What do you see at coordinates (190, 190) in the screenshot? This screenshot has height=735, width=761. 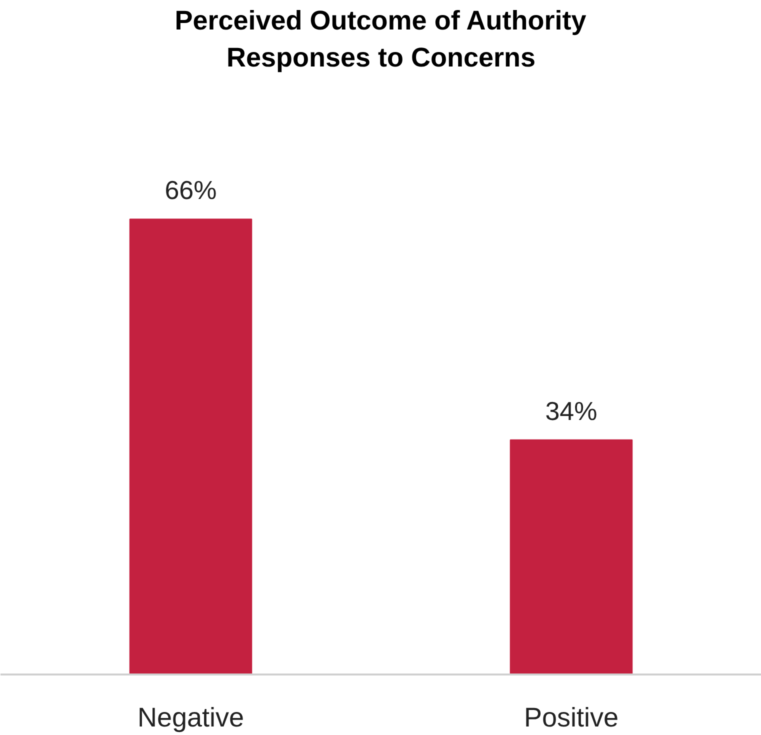 I see `data-label: 66%` at bounding box center [190, 190].